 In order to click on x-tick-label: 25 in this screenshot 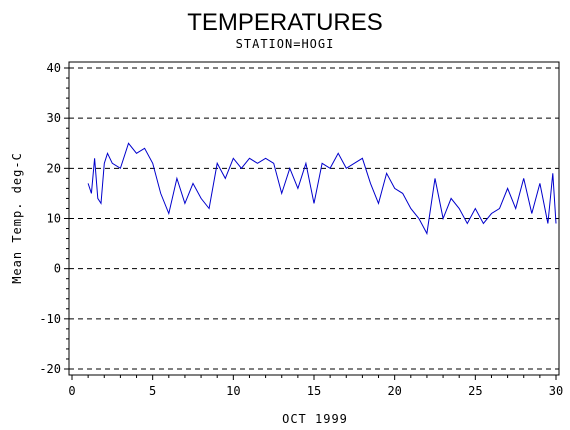, I will do `click(475, 391)`.